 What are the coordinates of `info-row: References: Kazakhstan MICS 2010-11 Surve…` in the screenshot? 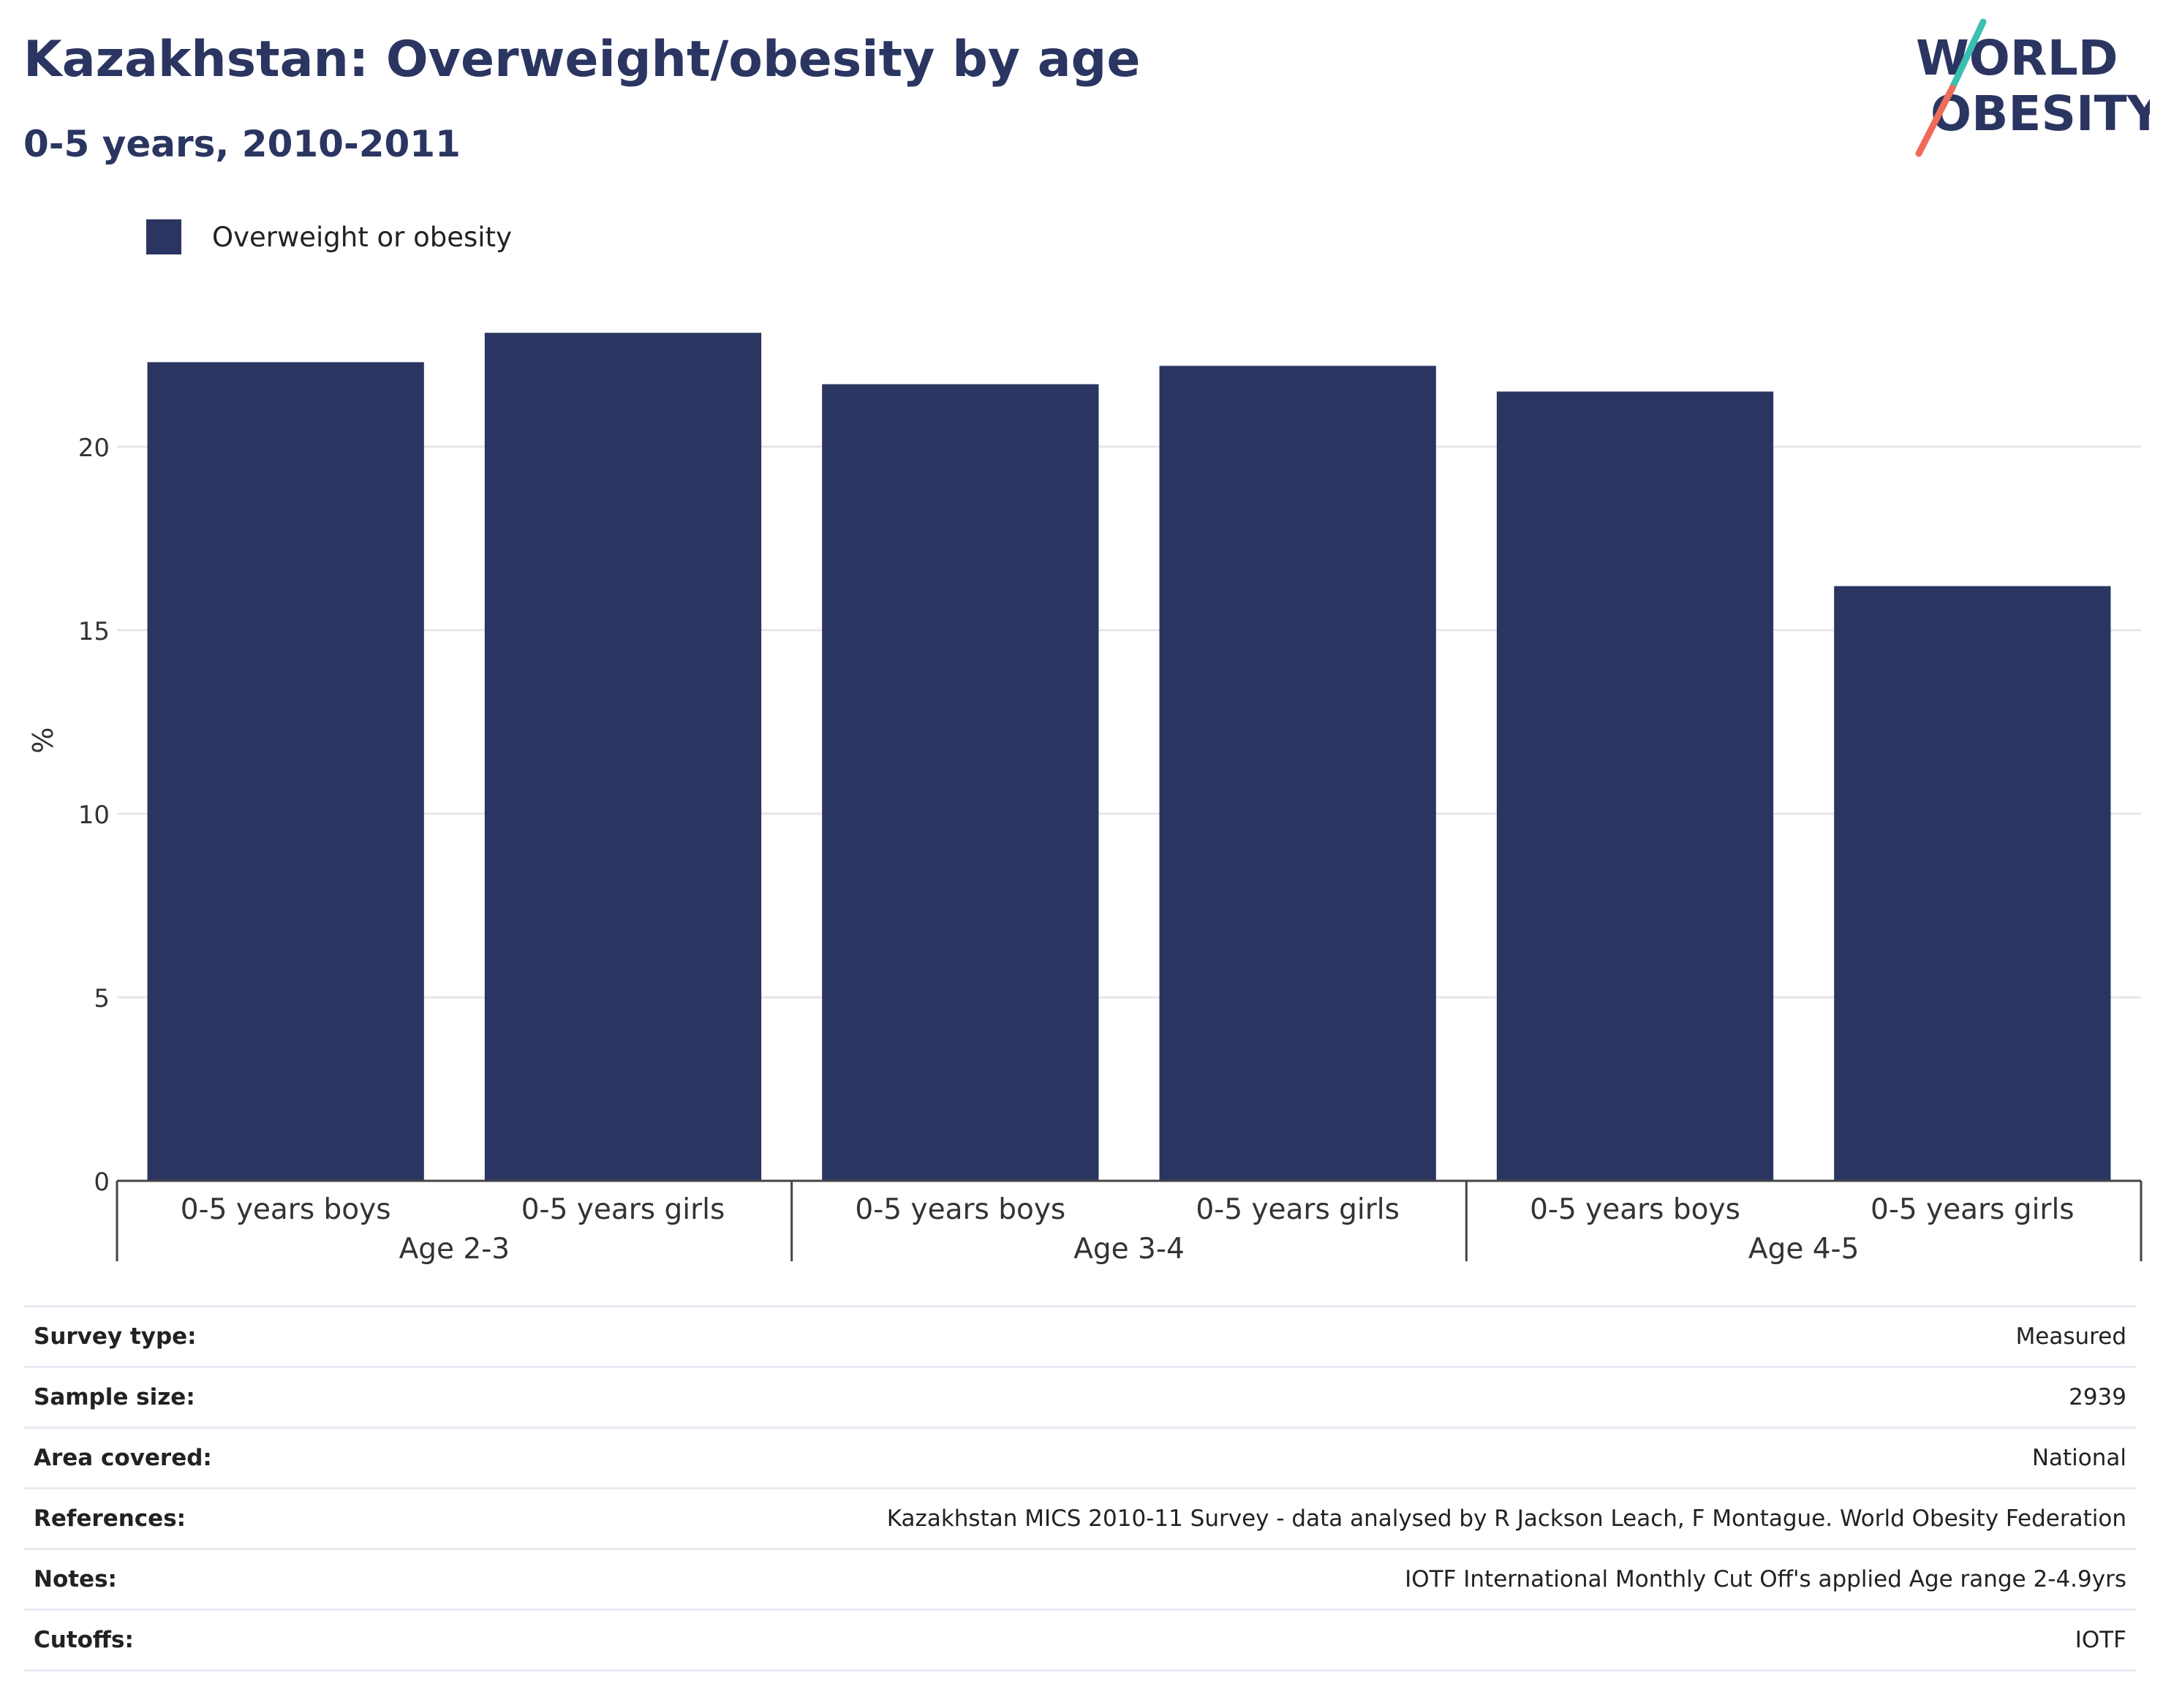 It's located at (1080, 1518).